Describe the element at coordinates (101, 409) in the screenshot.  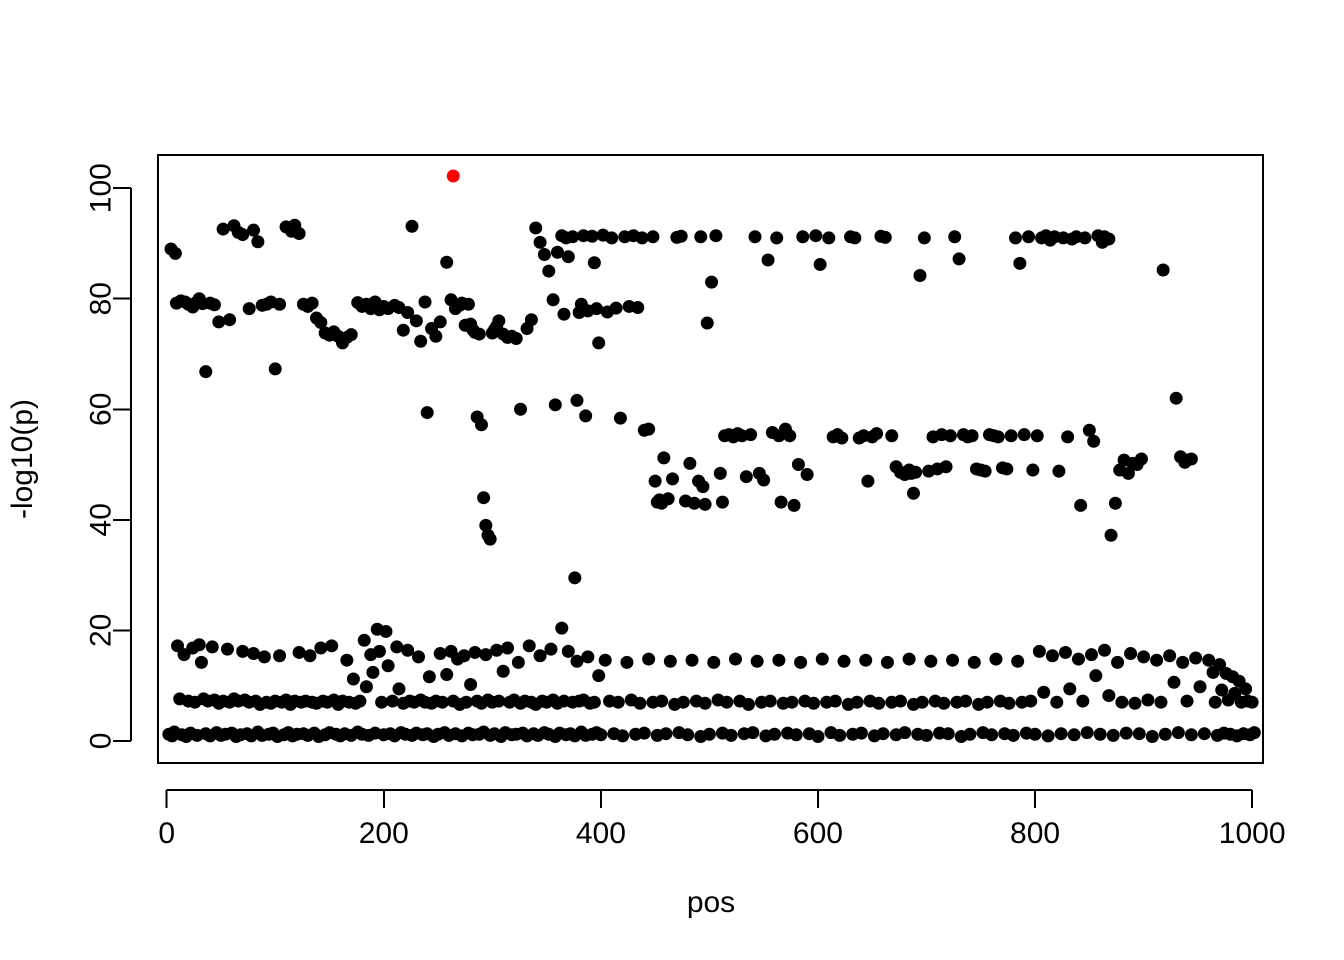
I see `y-tick-label: 60` at that location.